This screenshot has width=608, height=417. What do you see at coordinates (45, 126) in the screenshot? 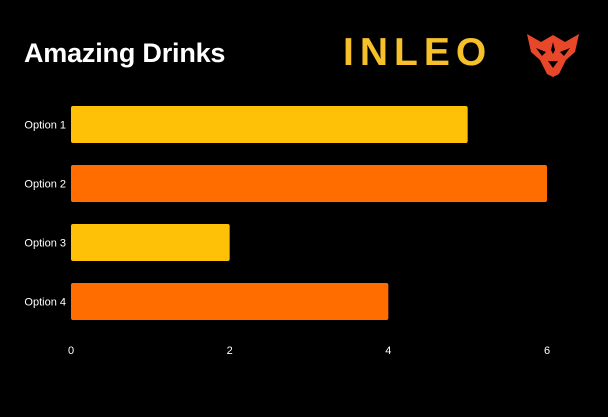
I see `category-label: Option 1` at bounding box center [45, 126].